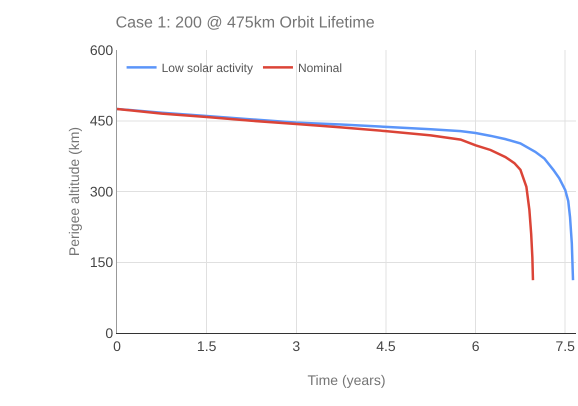 The width and height of the screenshot is (578, 406). I want to click on legend-label: Nominal, so click(320, 68).